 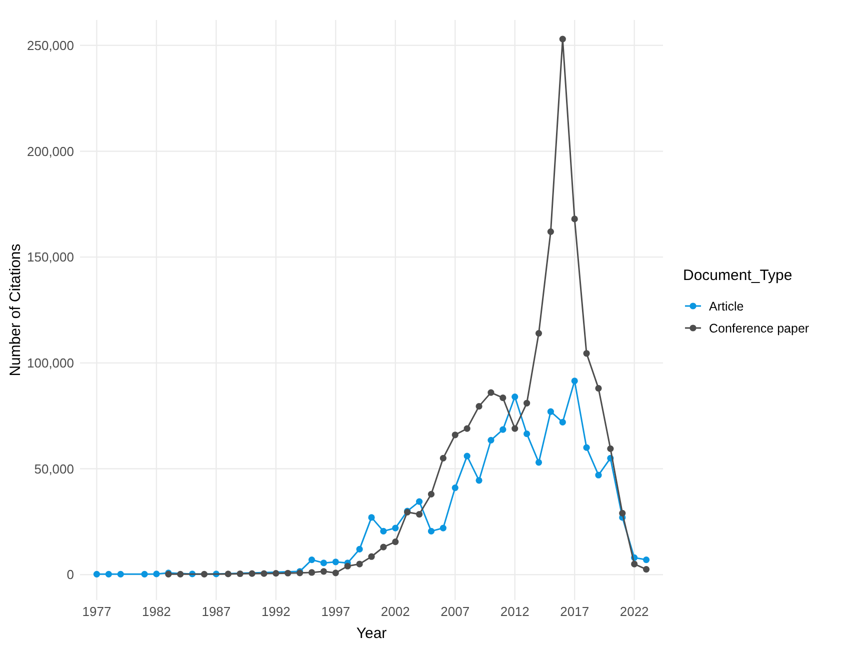 What do you see at coordinates (575, 611) in the screenshot?
I see `x-tick-label: 2017` at bounding box center [575, 611].